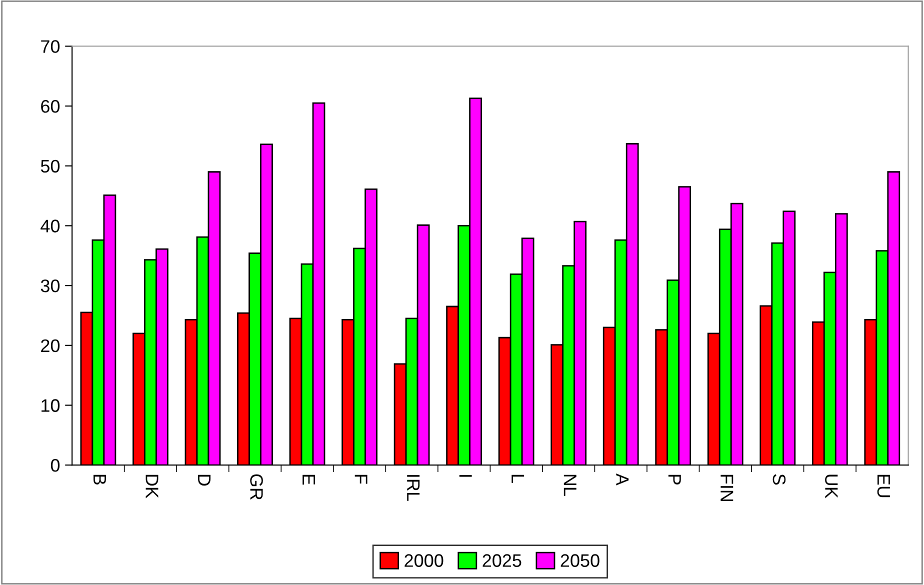  I want to click on x-tick-label: GR, so click(256, 487).